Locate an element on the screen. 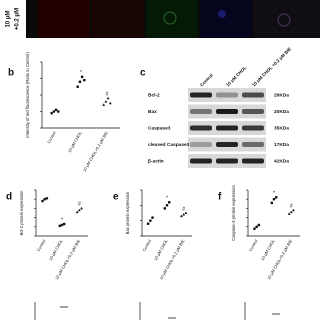 This screenshot has width=320, height=320. blot-strip is located at coordinates (227, 95).